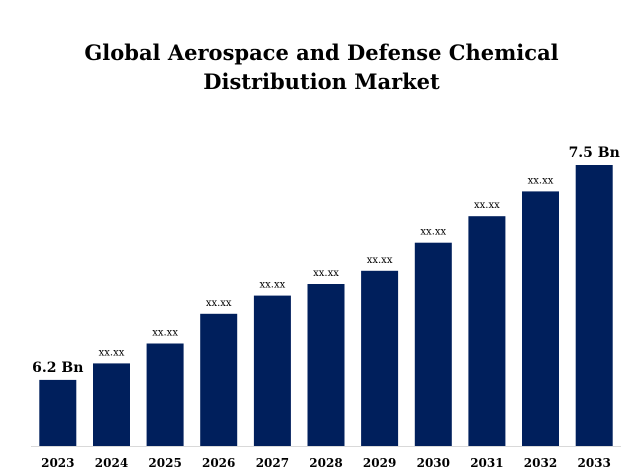 The width and height of the screenshot is (643, 474). I want to click on chart-title-line-2: Distribution Market, so click(321, 81).